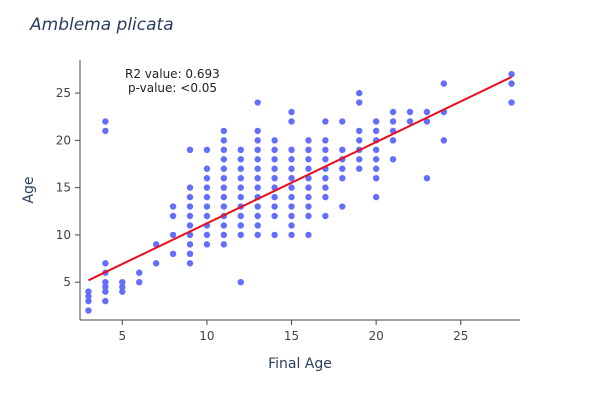 The height and width of the screenshot is (400, 600). Describe the element at coordinates (63, 140) in the screenshot. I see `y-tick-label: 20` at that location.